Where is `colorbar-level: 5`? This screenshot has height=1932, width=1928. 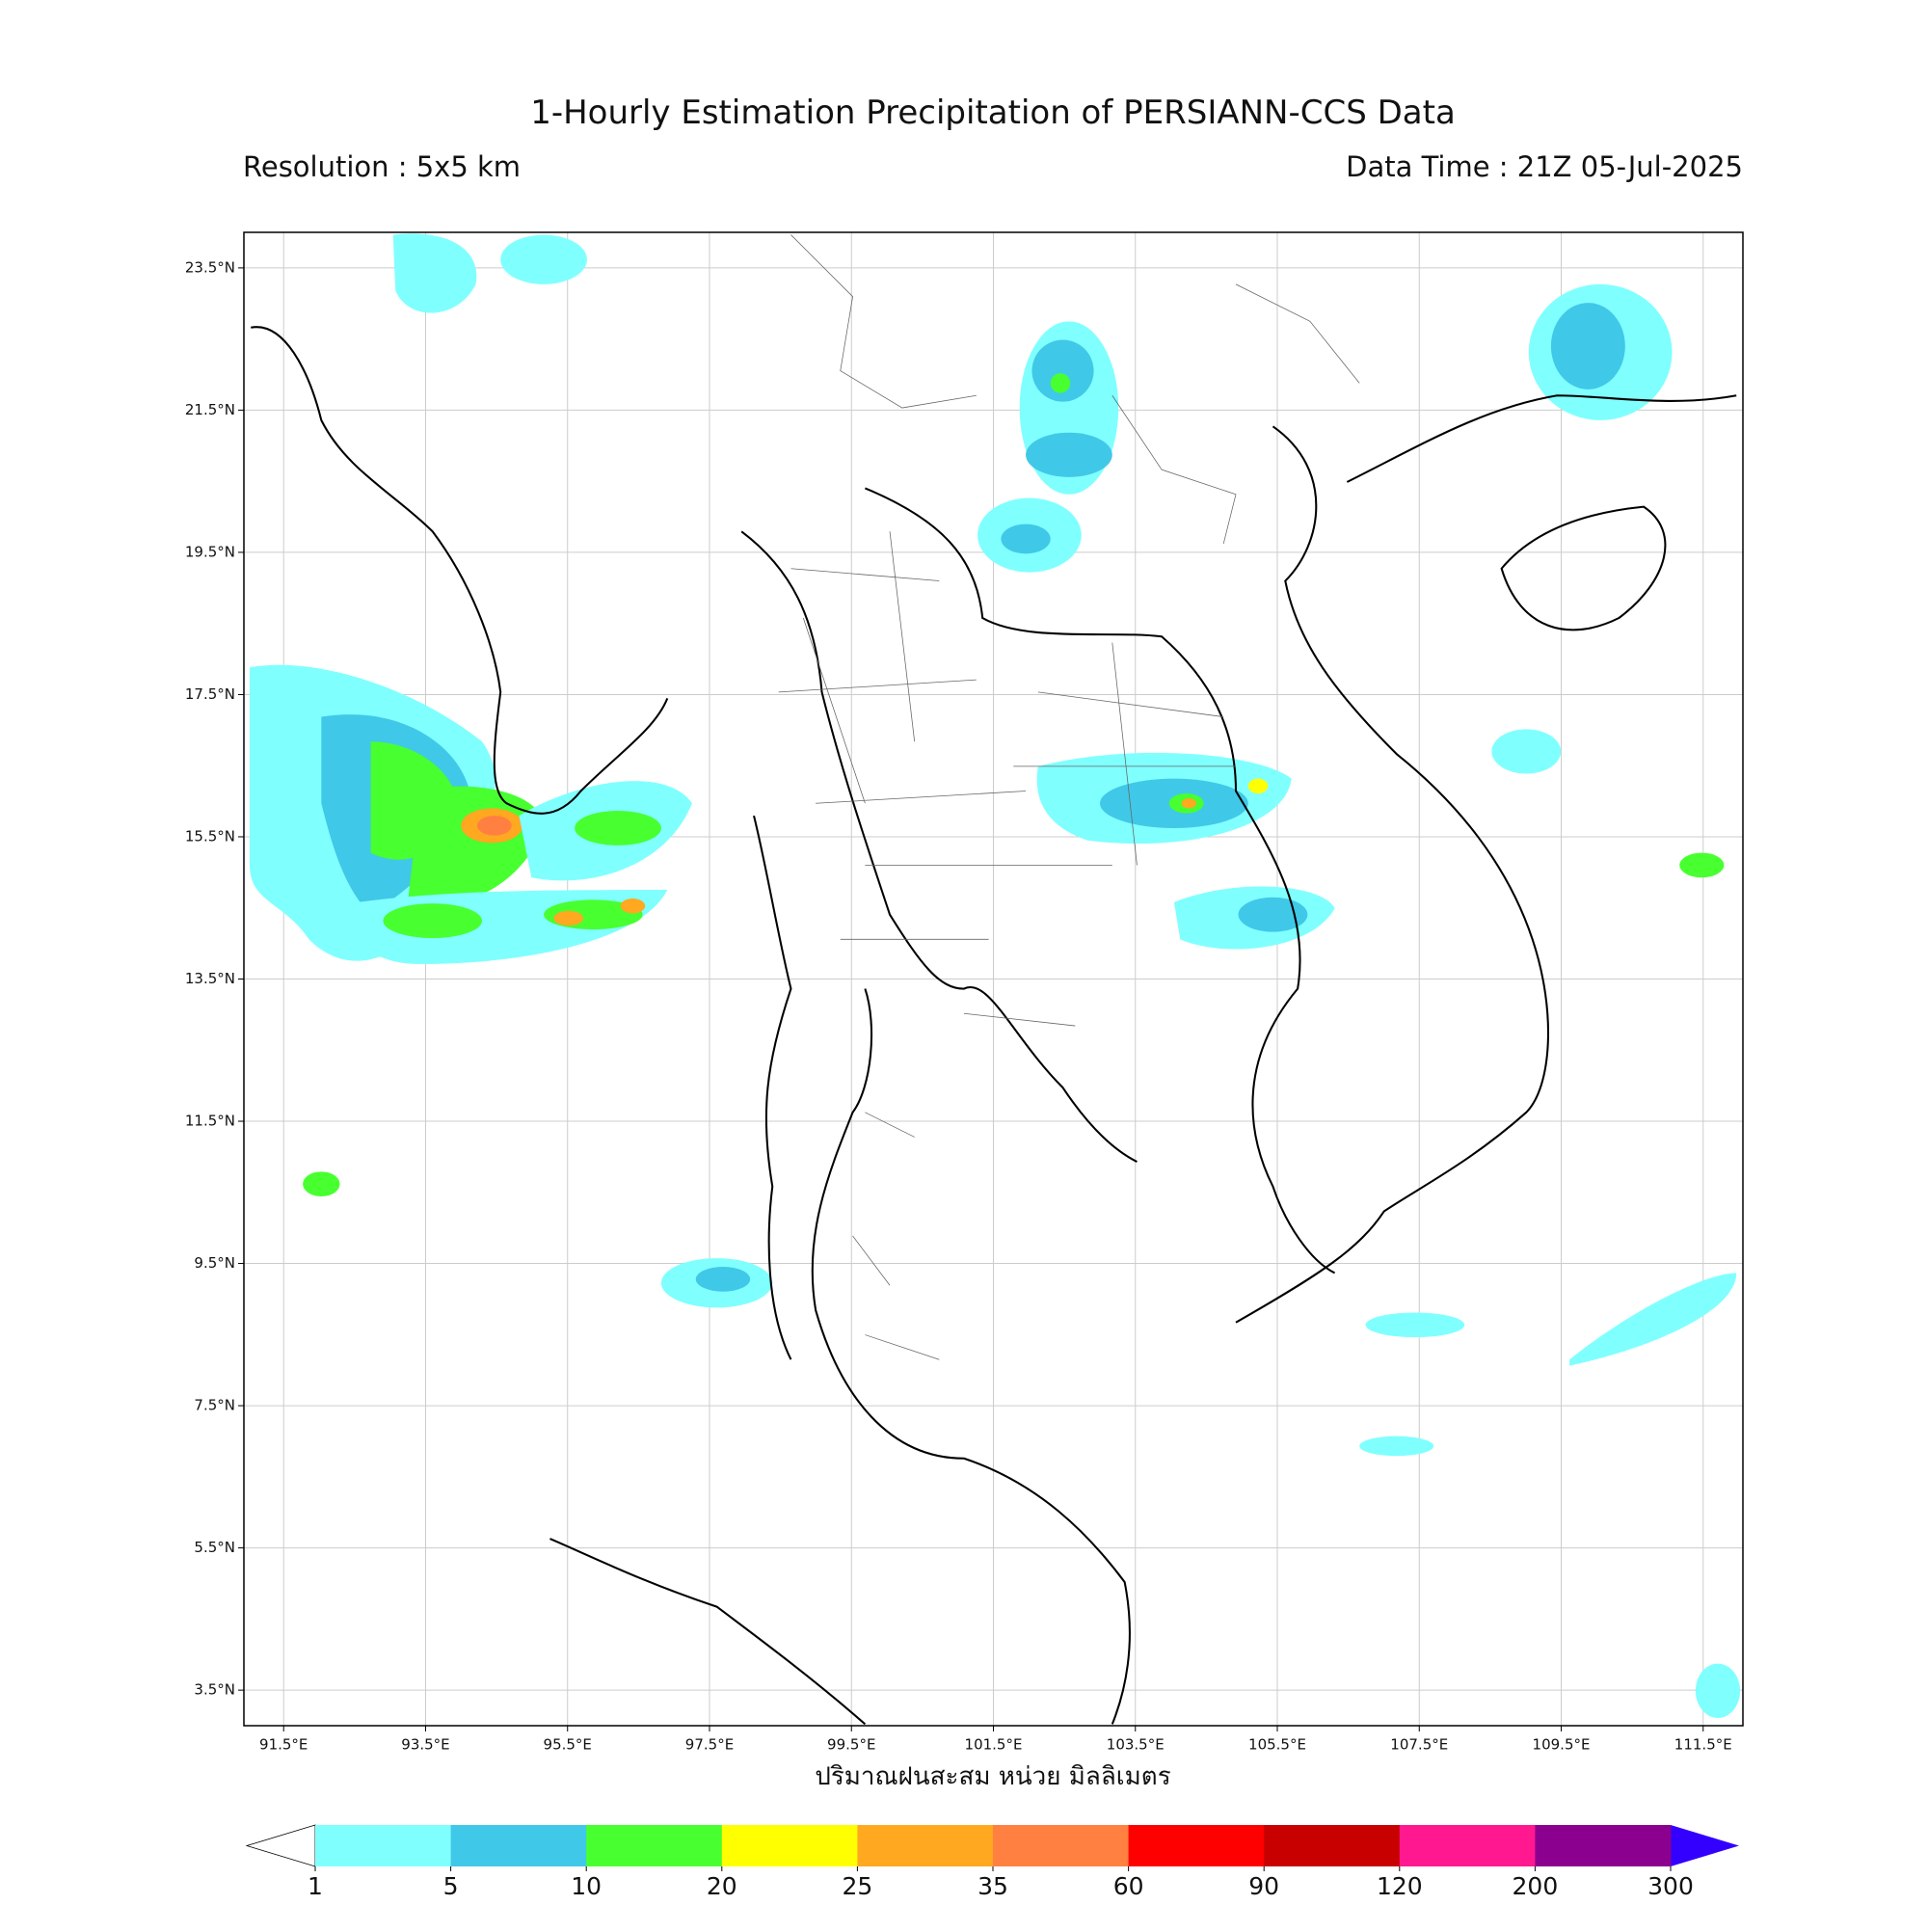
colorbar-level: 5 is located at coordinates (451, 1886).